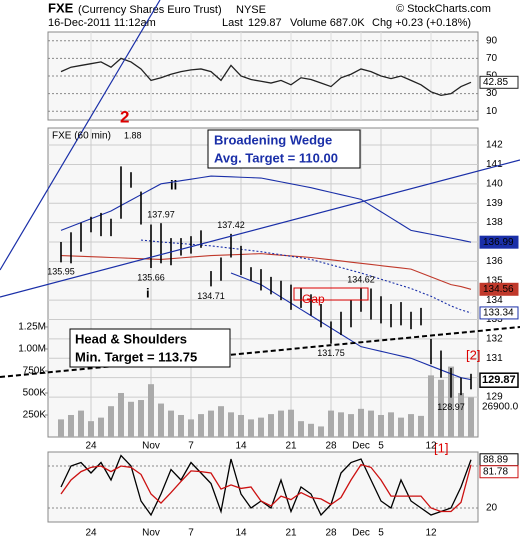  What do you see at coordinates (191, 533) in the screenshot?
I see `x-tick-label: 7` at bounding box center [191, 533].